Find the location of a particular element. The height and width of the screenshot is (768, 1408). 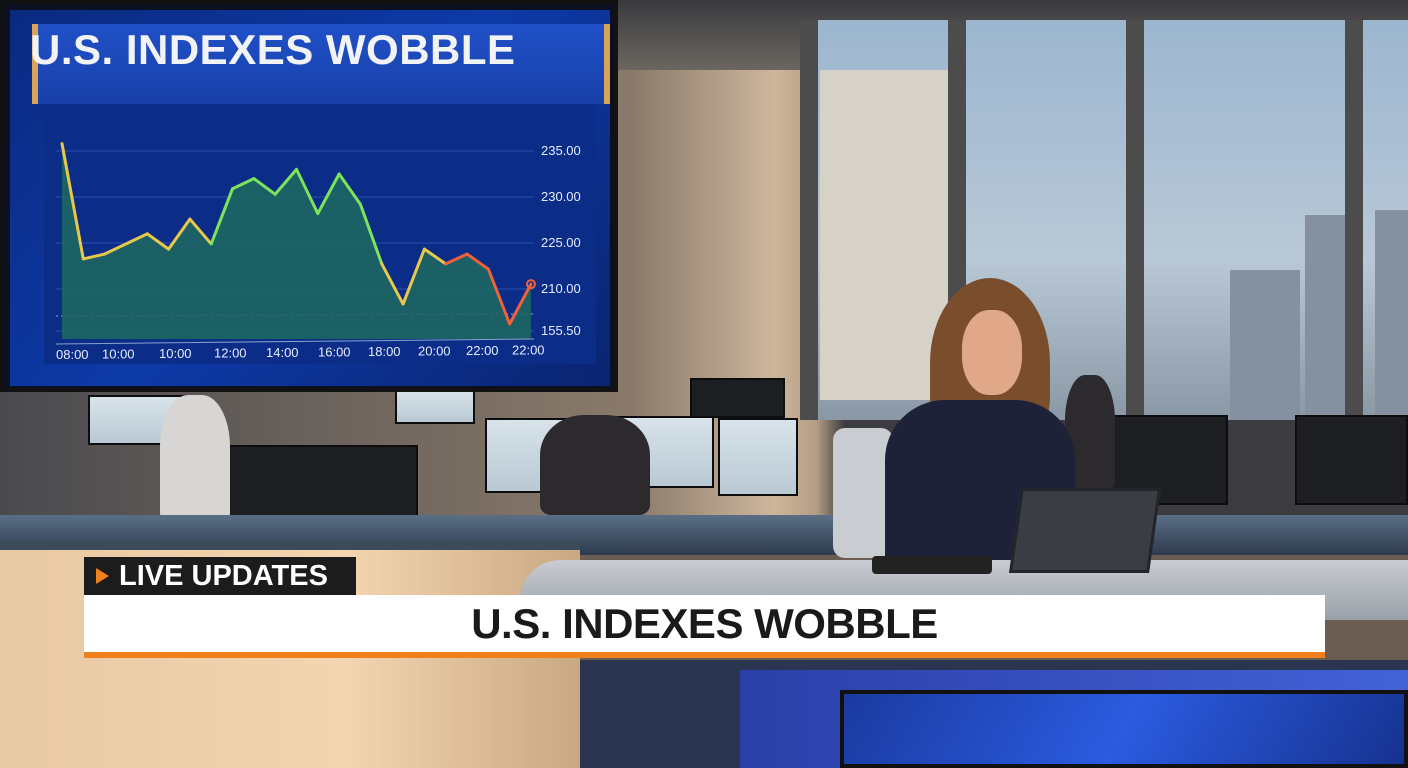

headline-text: U.S. INDEXES WOBBLE is located at coordinates (704, 623).